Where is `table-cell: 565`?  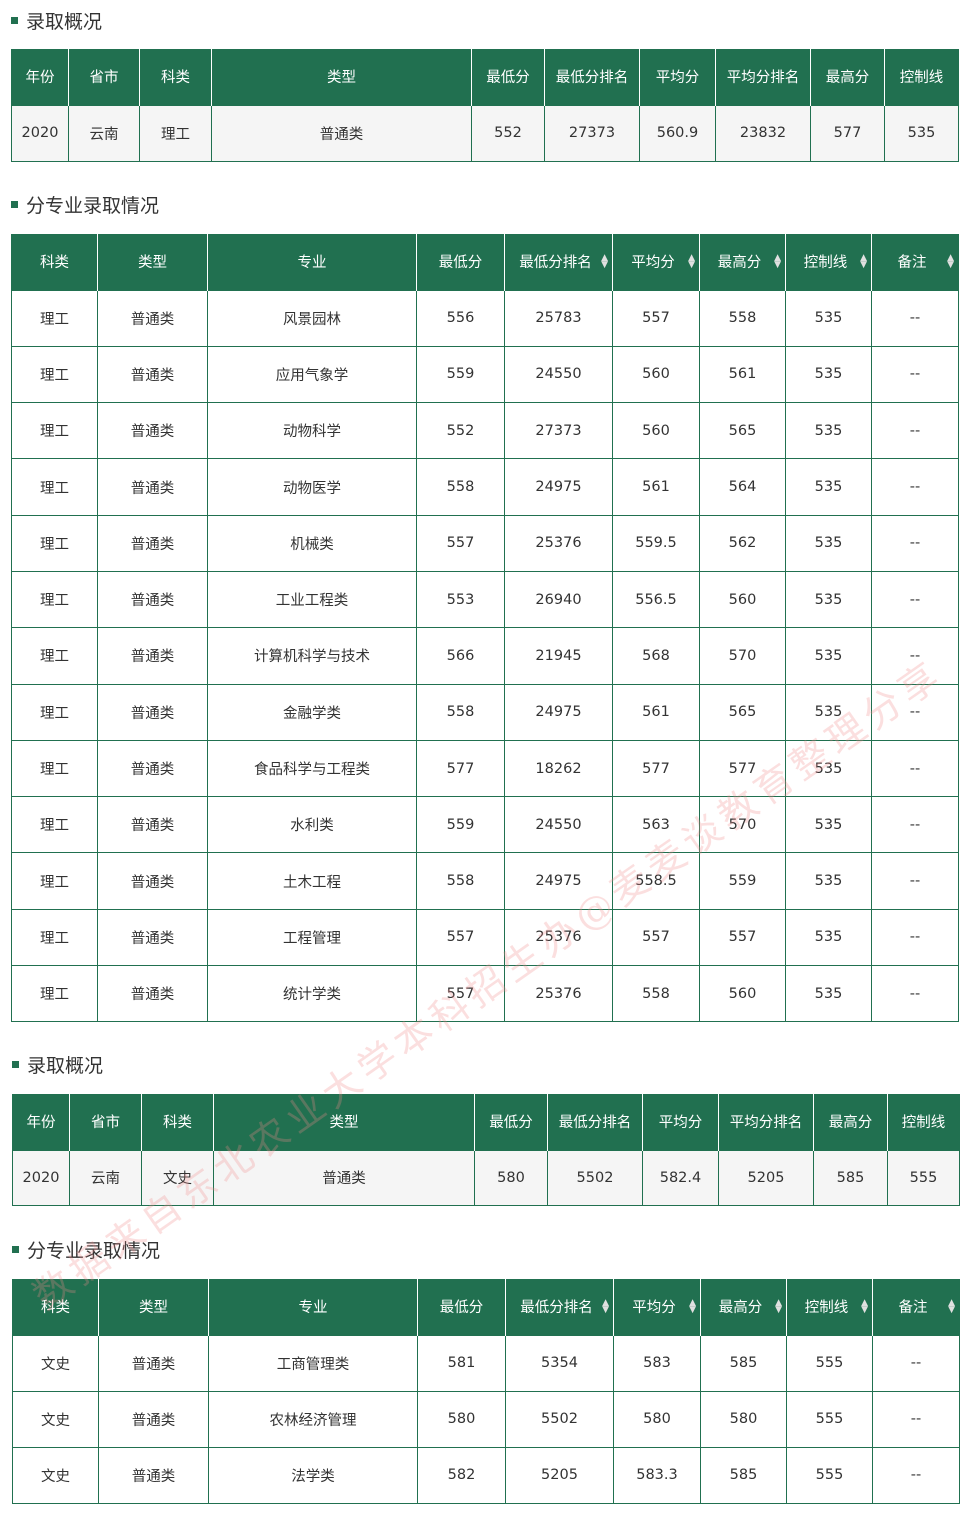 table-cell: 565 is located at coordinates (742, 712).